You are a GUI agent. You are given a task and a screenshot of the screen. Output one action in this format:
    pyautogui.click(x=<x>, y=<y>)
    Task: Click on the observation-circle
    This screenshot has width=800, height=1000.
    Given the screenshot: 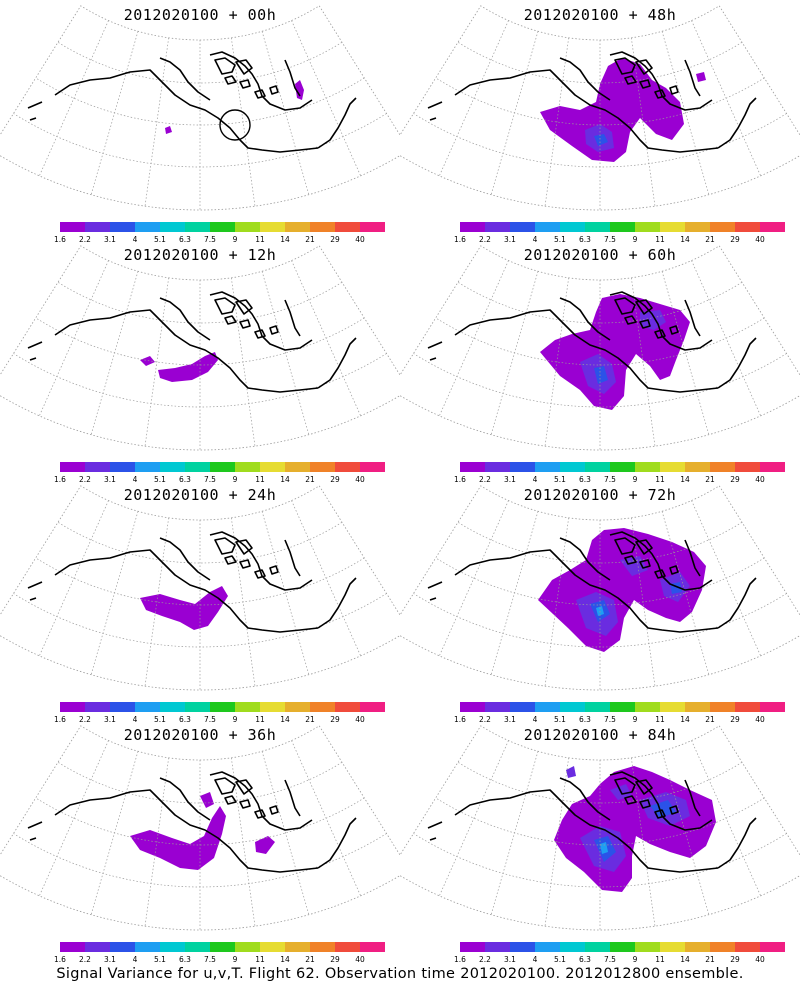 What is the action you would take?
    pyautogui.click(x=235, y=125)
    